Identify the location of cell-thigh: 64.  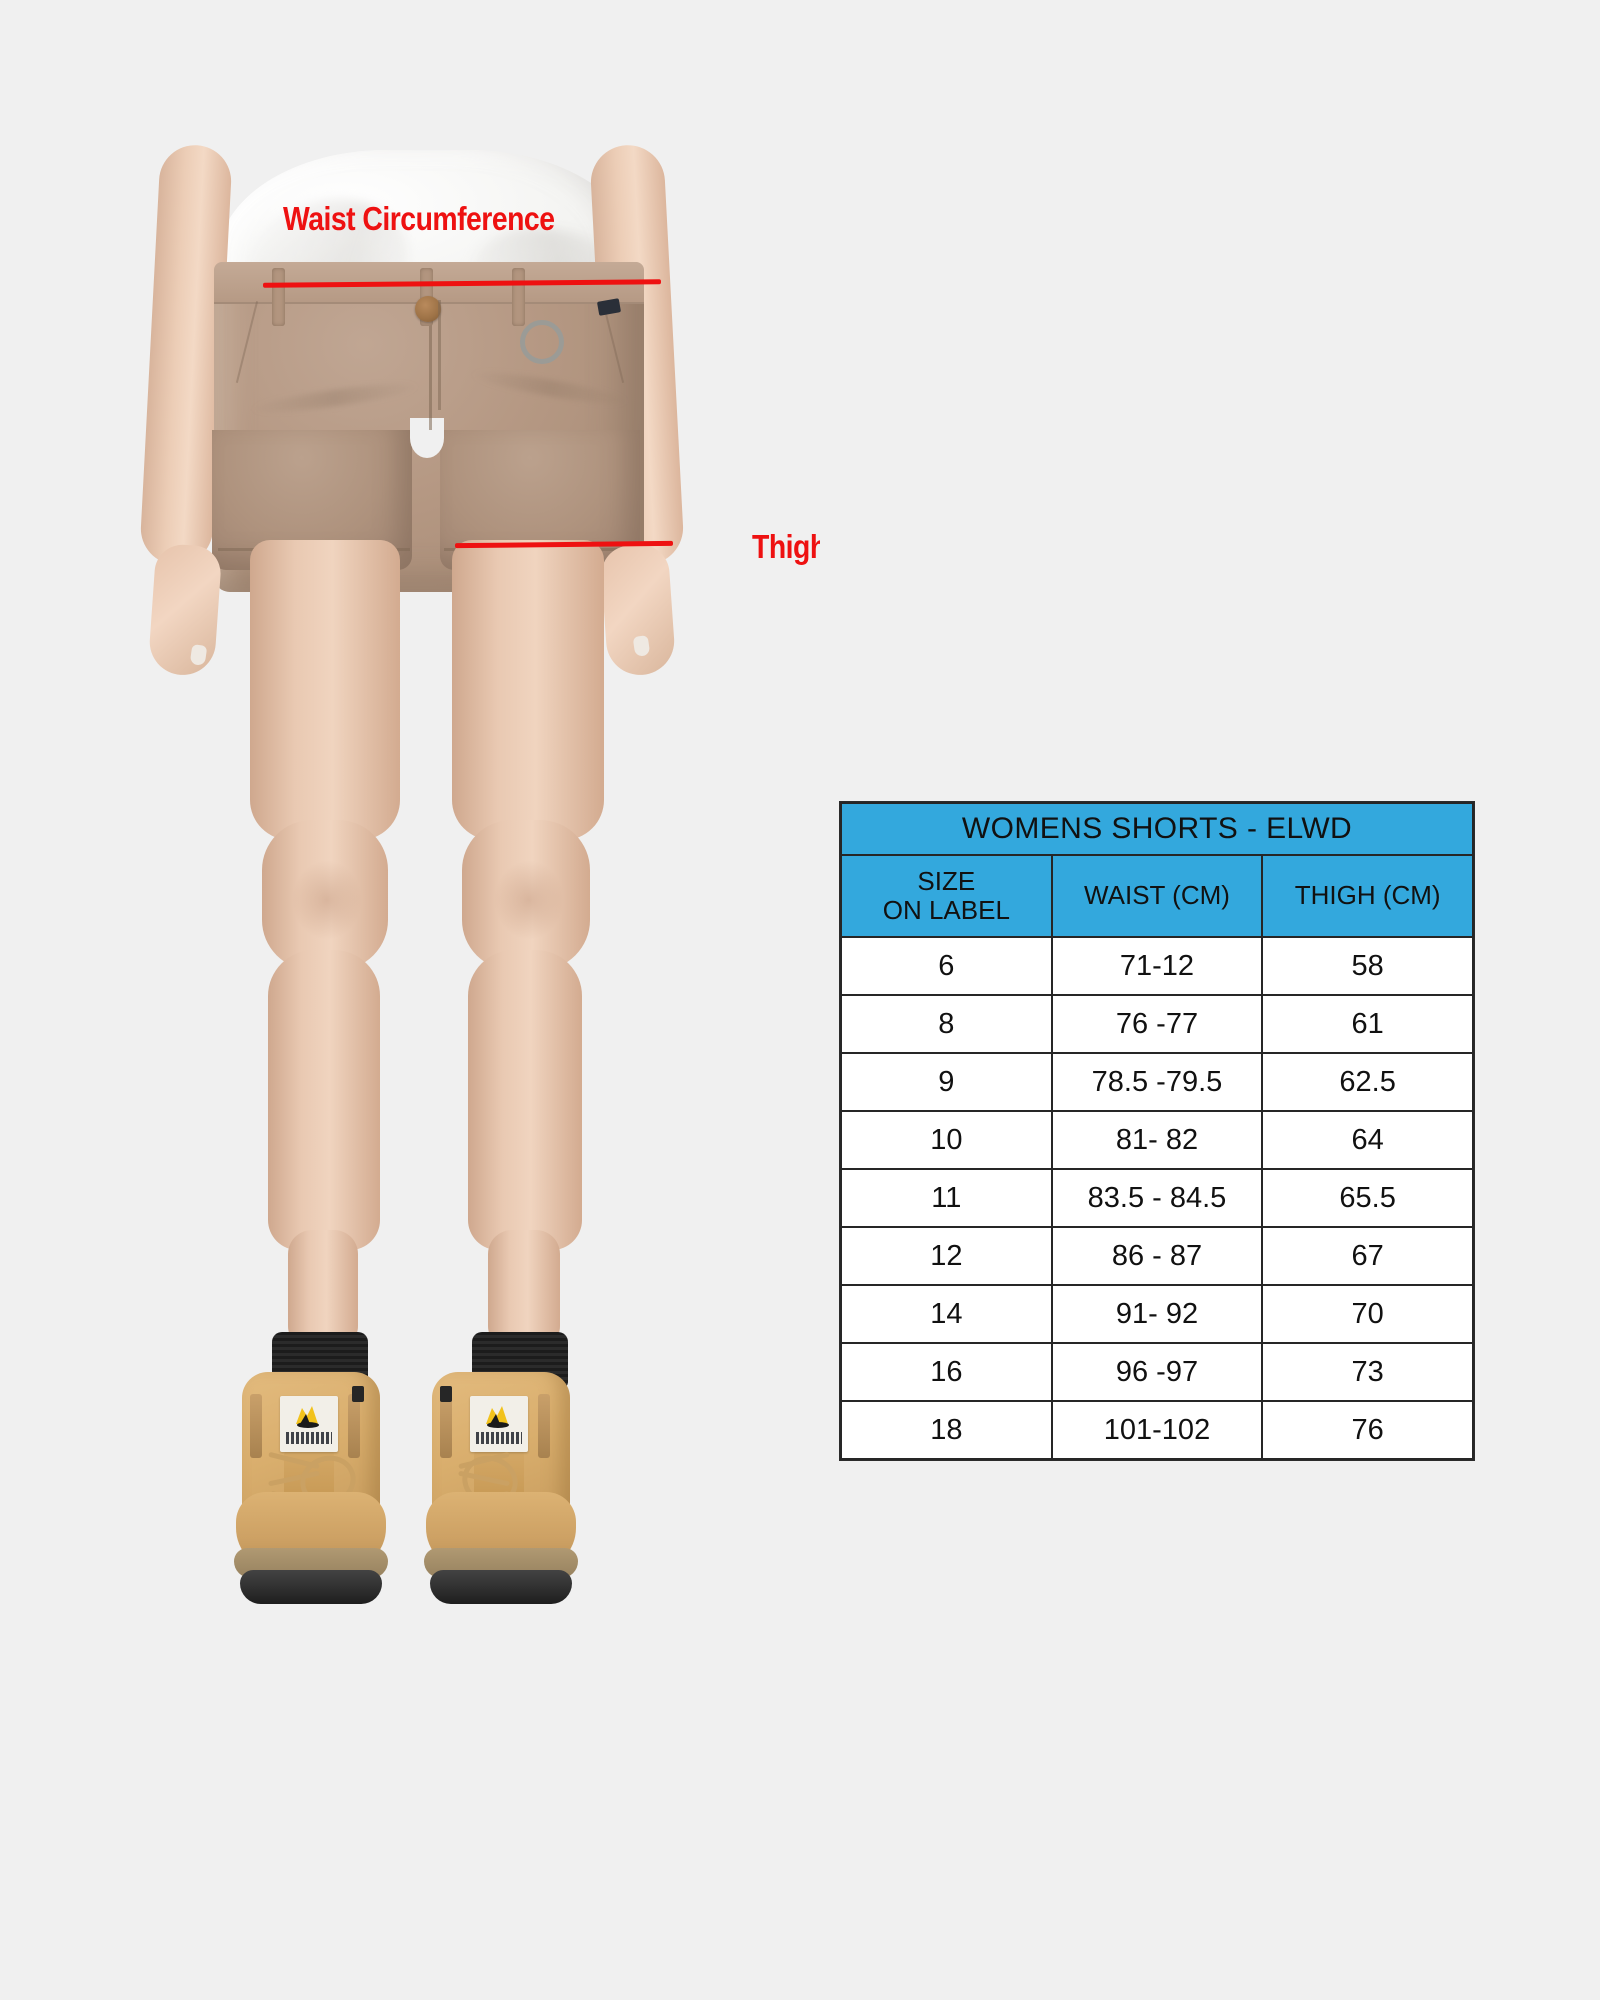
(1367, 1140).